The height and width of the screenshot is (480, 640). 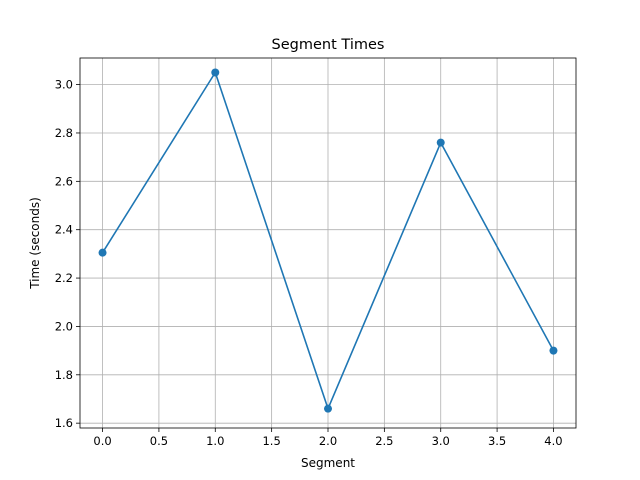 I want to click on y-tick-label: 3.0, so click(x=64, y=85).